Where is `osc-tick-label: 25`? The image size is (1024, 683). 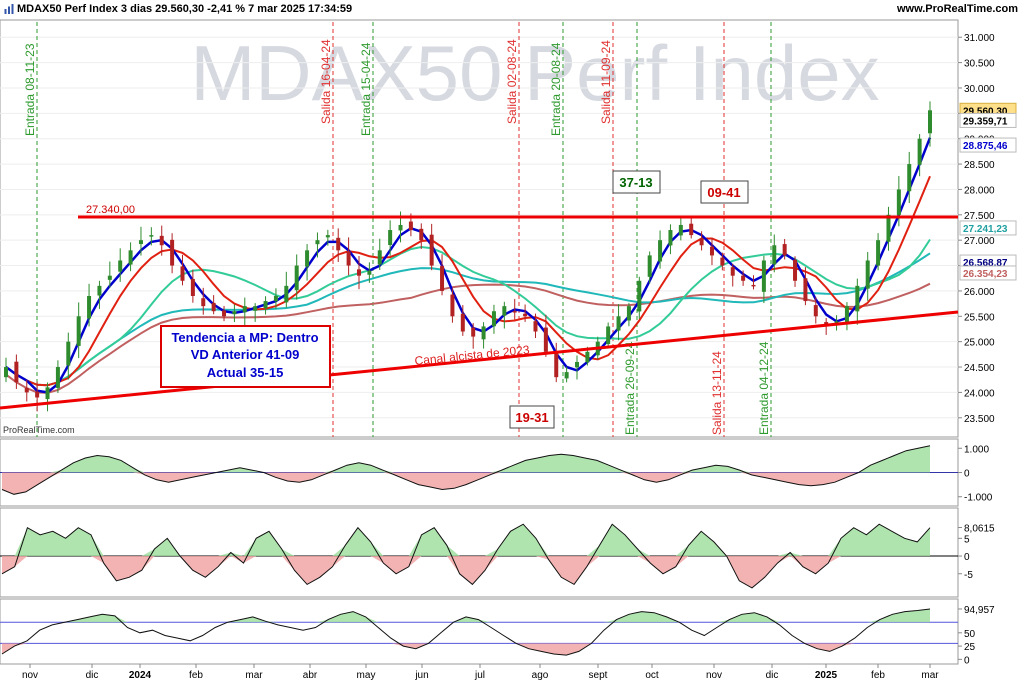 osc-tick-label: 25 is located at coordinates (970, 647).